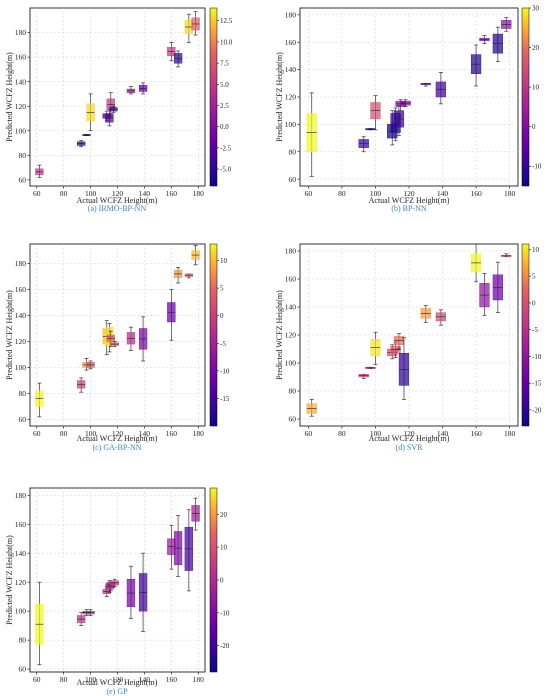 This screenshot has width=550, height=696. I want to click on colorbar-tick-label: 30, so click(536, 9).